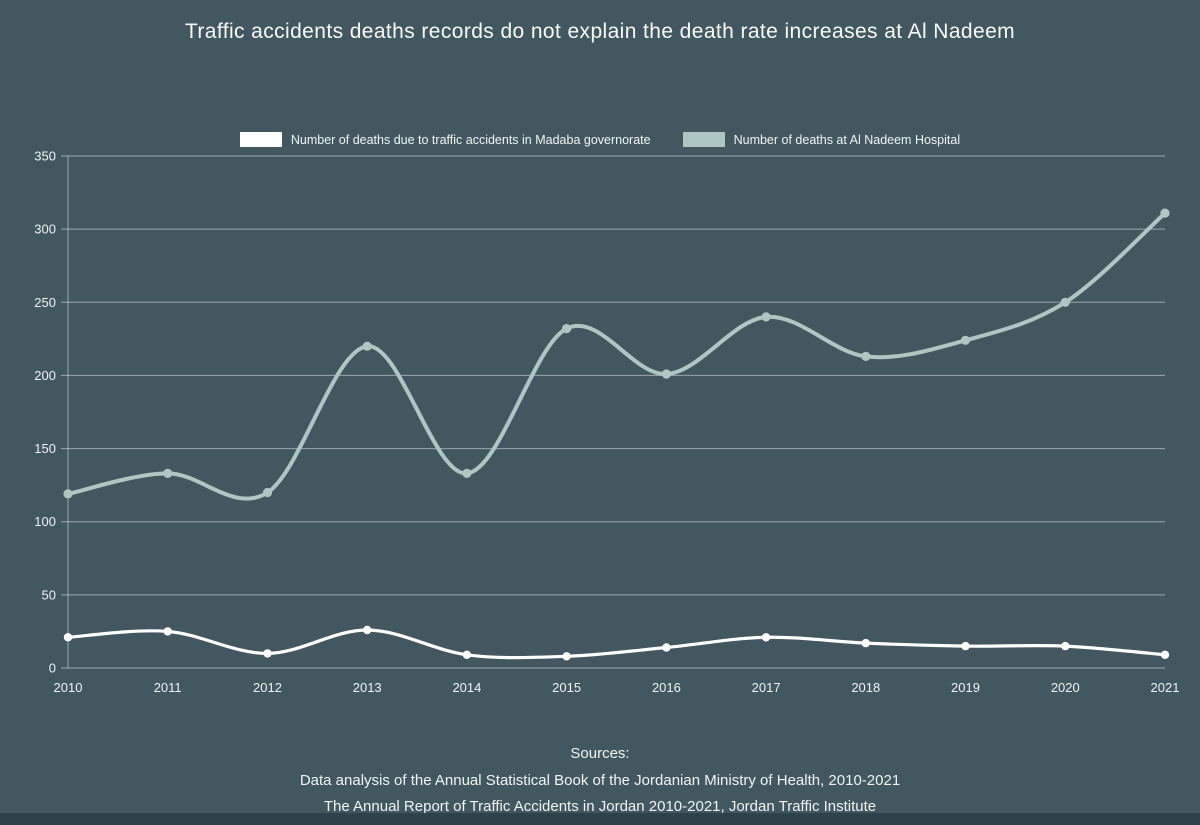 The height and width of the screenshot is (825, 1200). I want to click on series-madaba, so click(616, 643).